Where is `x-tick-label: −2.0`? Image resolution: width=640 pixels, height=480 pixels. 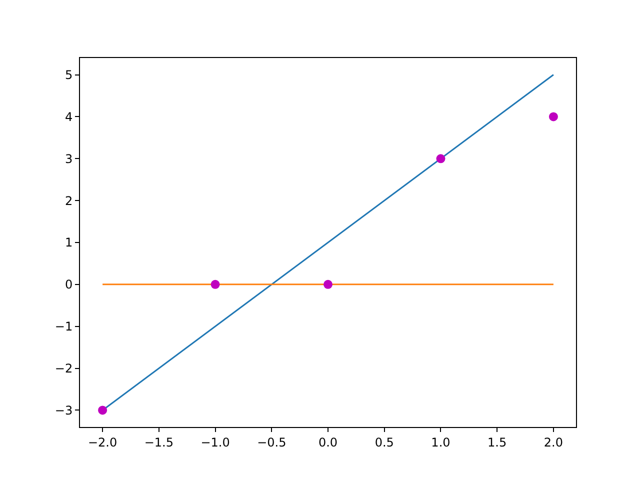 x-tick-label: −2.0 is located at coordinates (103, 442).